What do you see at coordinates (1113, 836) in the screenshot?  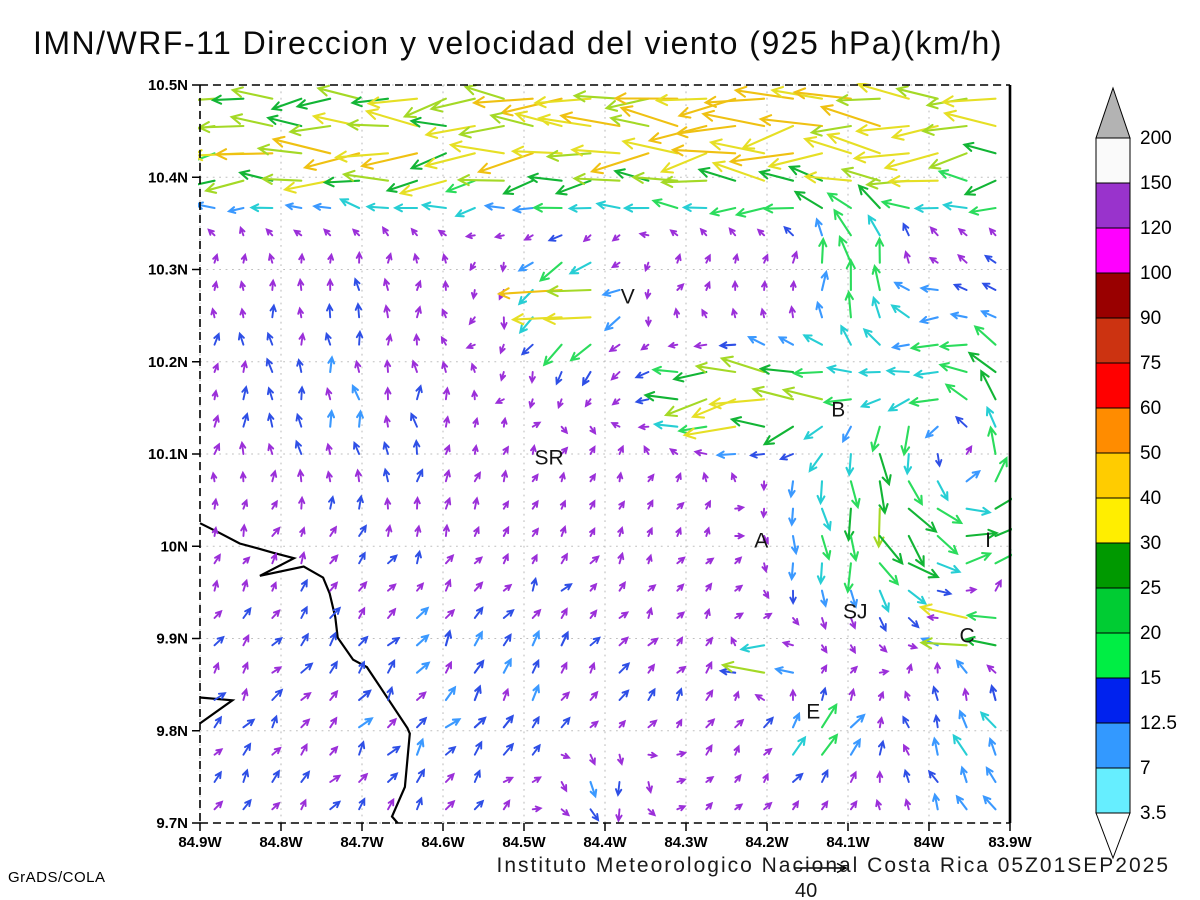 I see `colorbar-below-arrow` at bounding box center [1113, 836].